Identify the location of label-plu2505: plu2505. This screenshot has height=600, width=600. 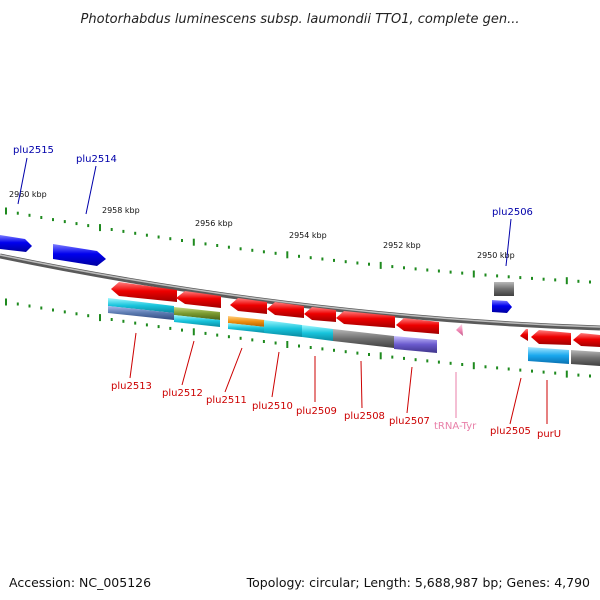
(510, 431).